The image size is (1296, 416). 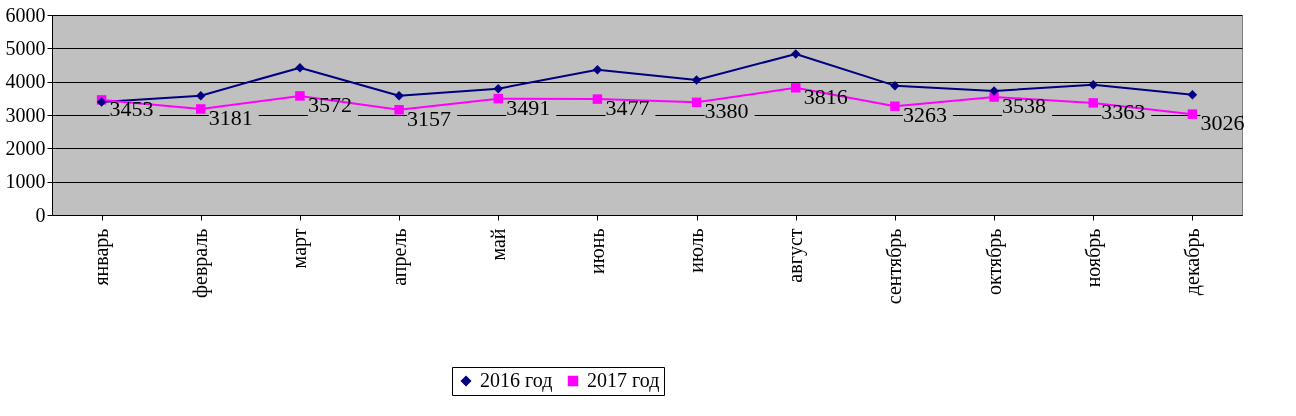 What do you see at coordinates (131, 108) in the screenshot?
I see `data-label: 3453` at bounding box center [131, 108].